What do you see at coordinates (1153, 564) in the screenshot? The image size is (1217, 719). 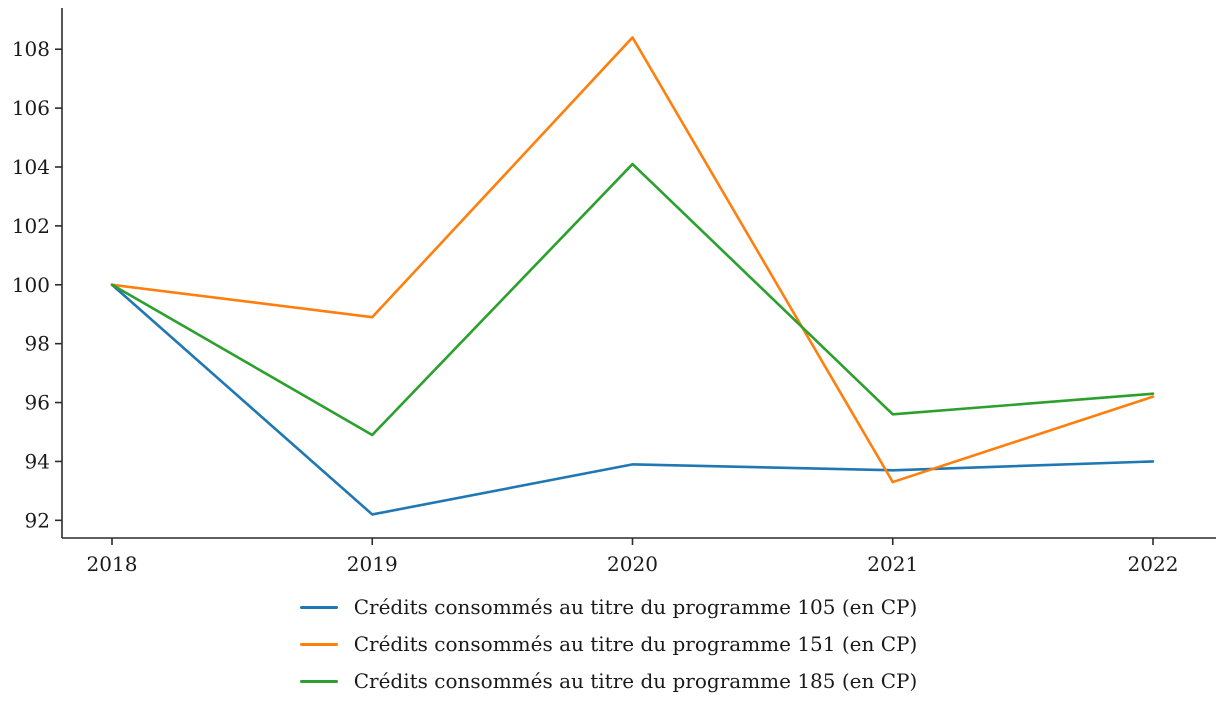 I see `svg-text: 2022` at bounding box center [1153, 564].